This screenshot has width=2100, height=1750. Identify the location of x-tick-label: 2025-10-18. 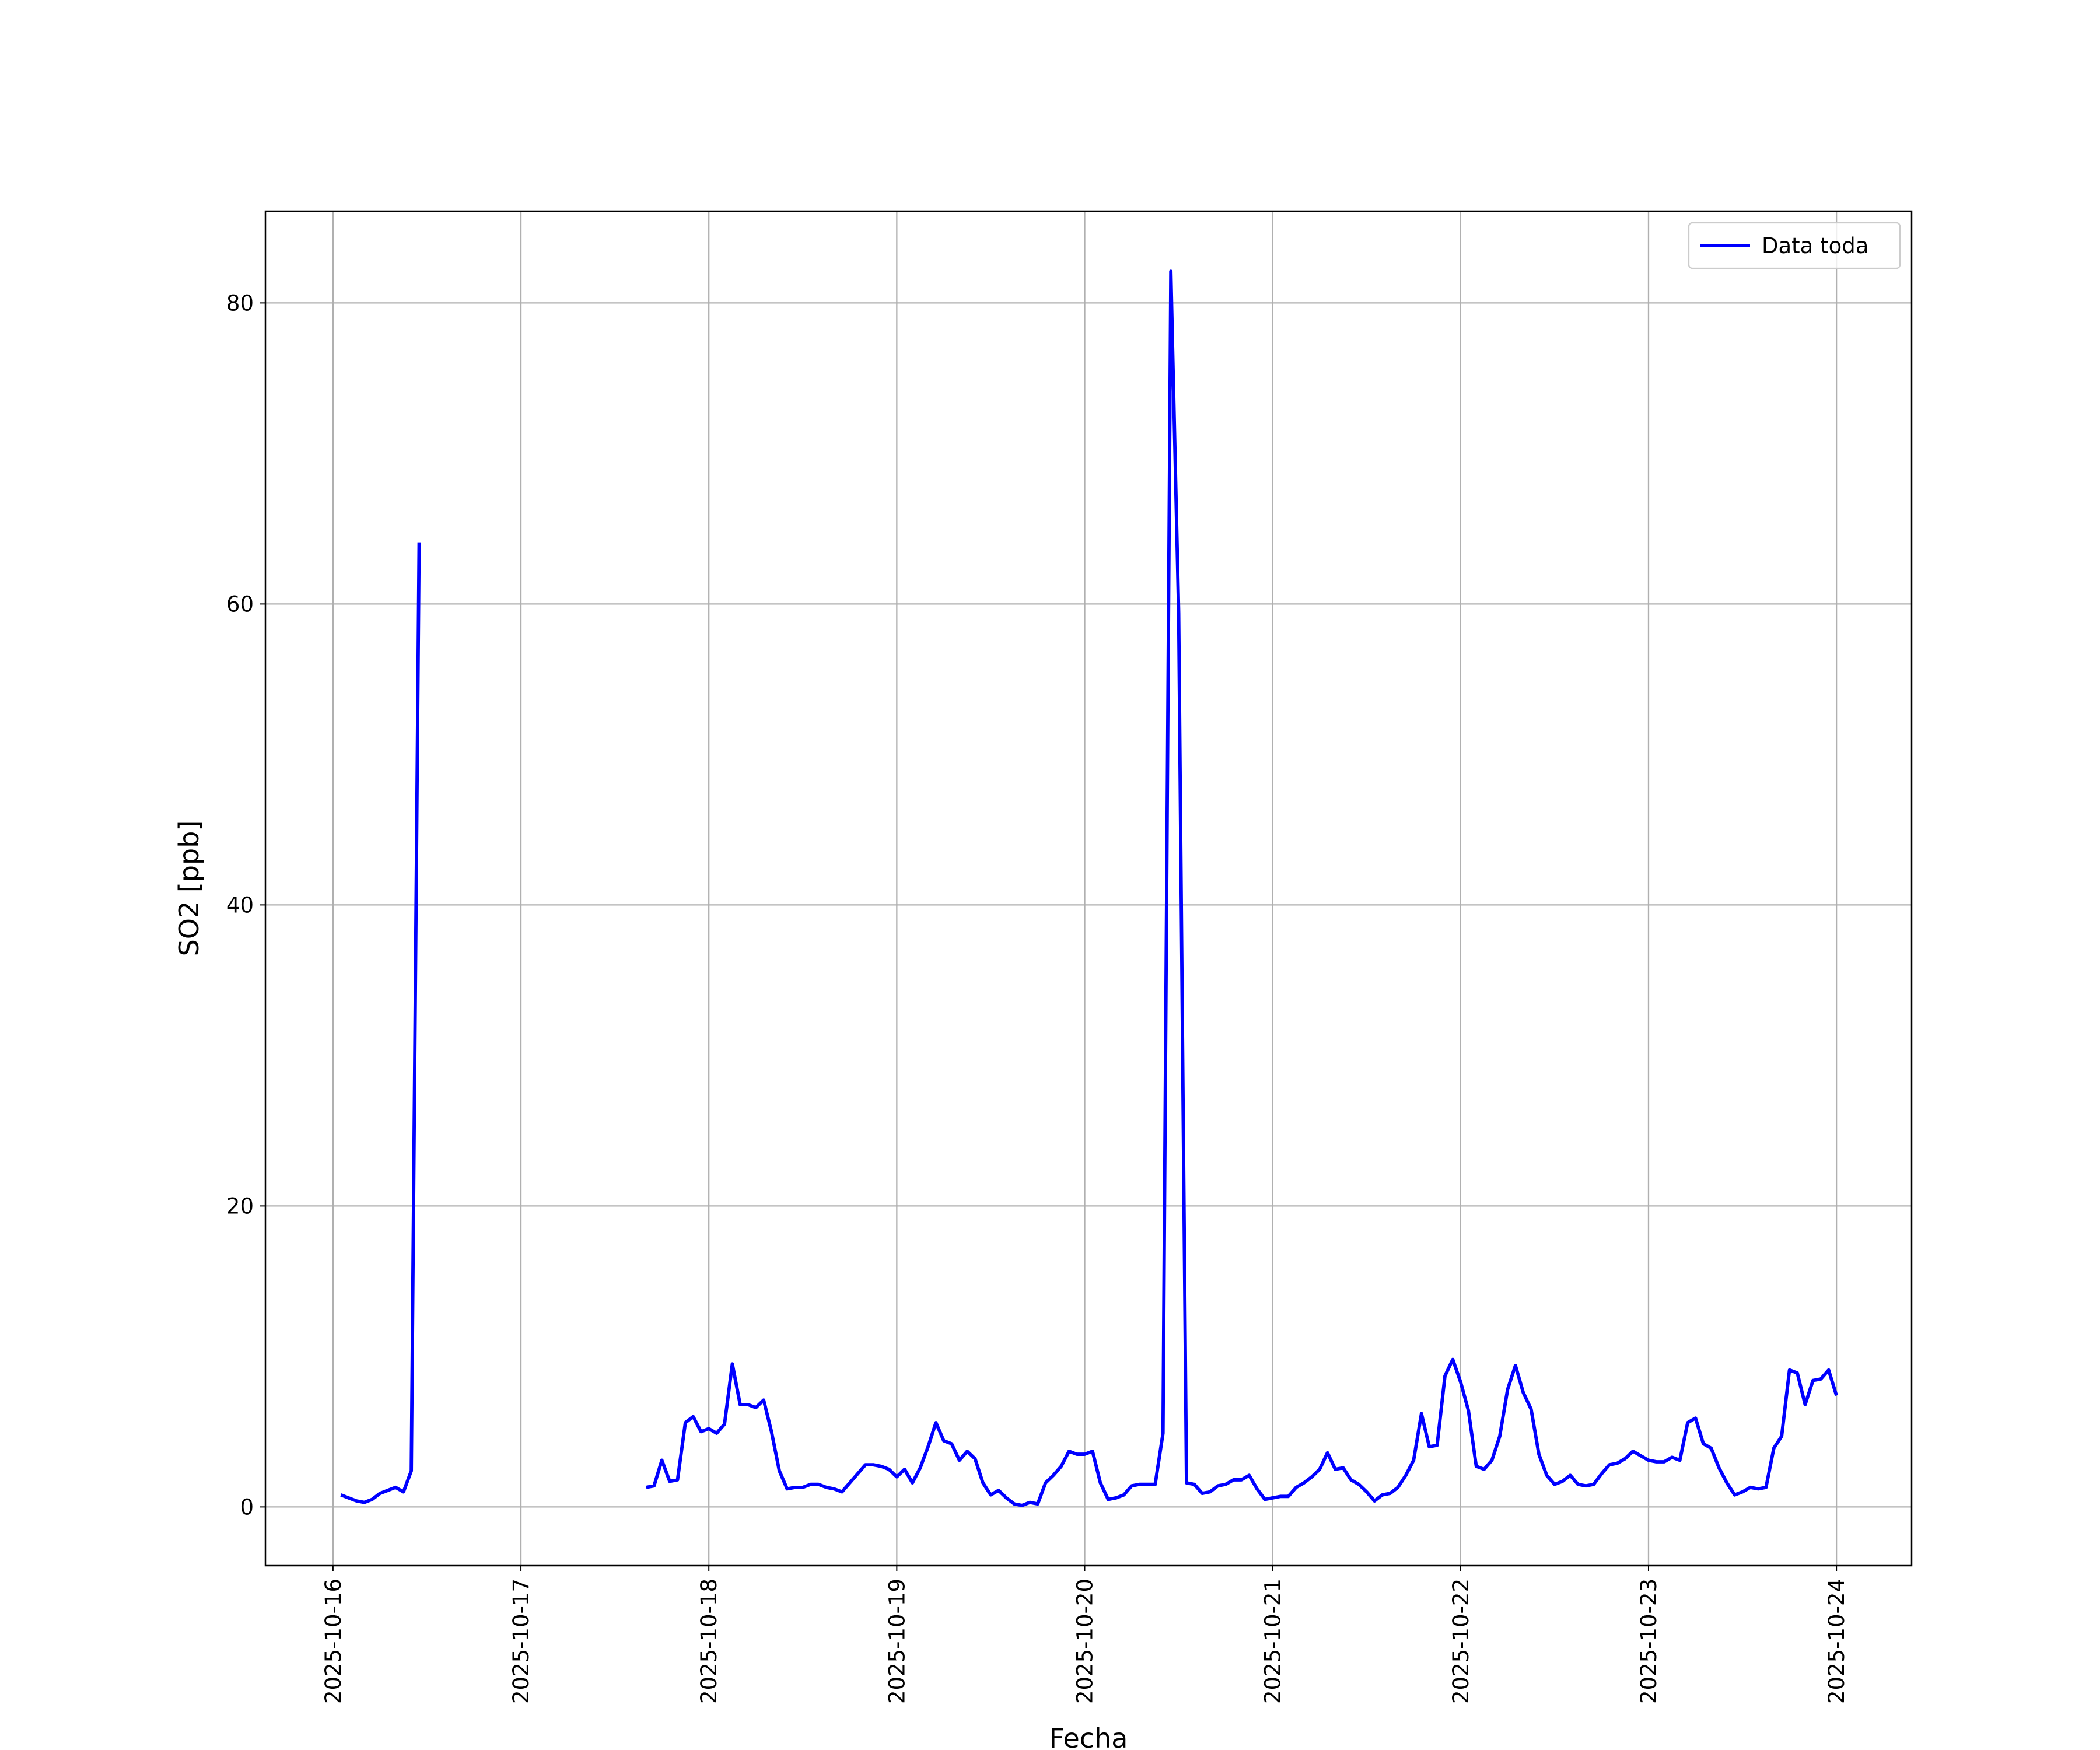
(709, 1641).